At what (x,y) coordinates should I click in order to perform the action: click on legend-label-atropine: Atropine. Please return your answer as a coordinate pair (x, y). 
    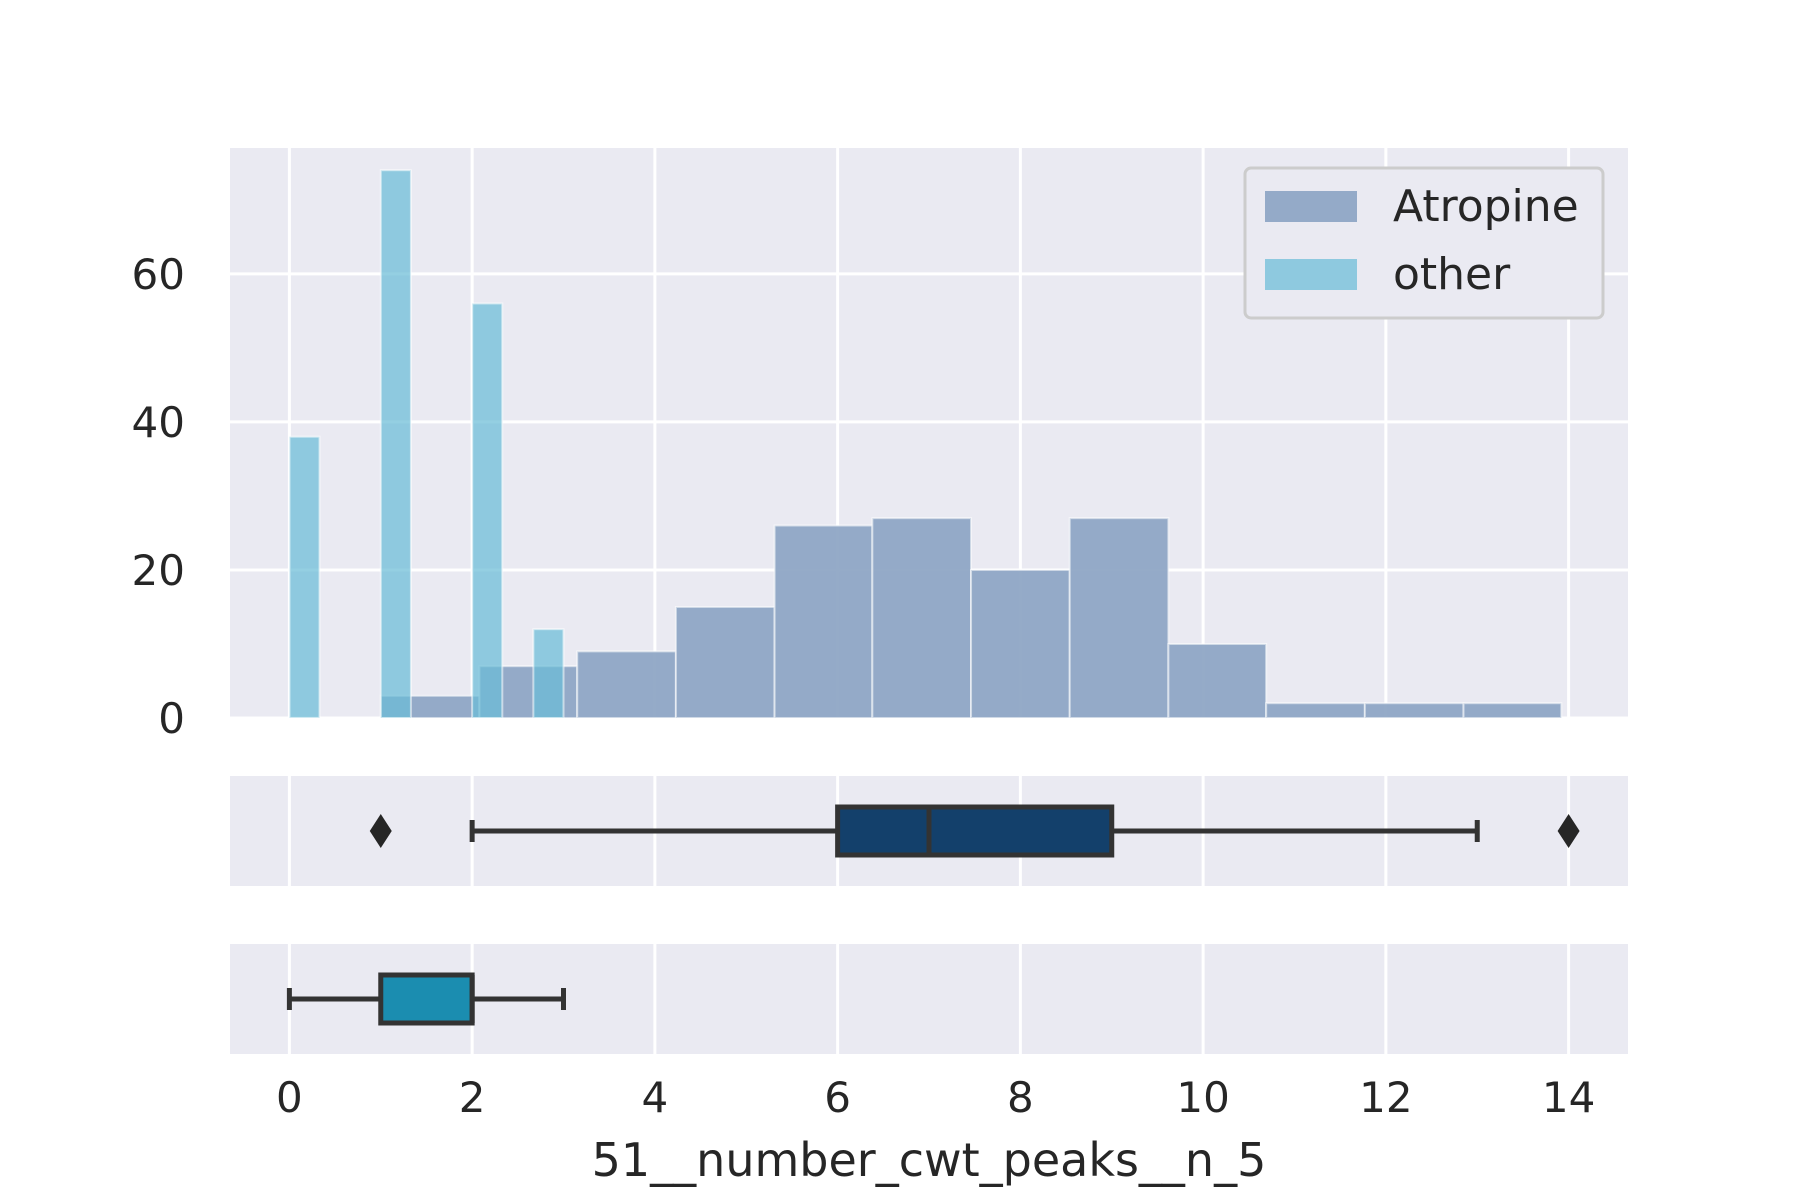
    Looking at the image, I should click on (1486, 206).